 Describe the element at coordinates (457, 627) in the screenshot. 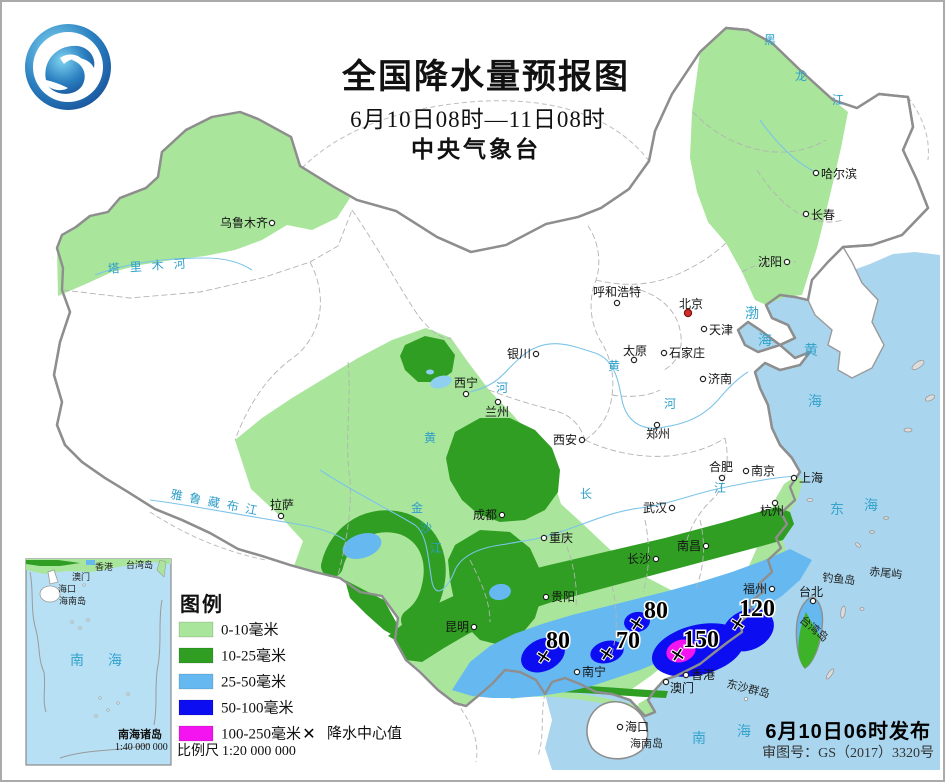

I see `city-label: 昆明` at that location.